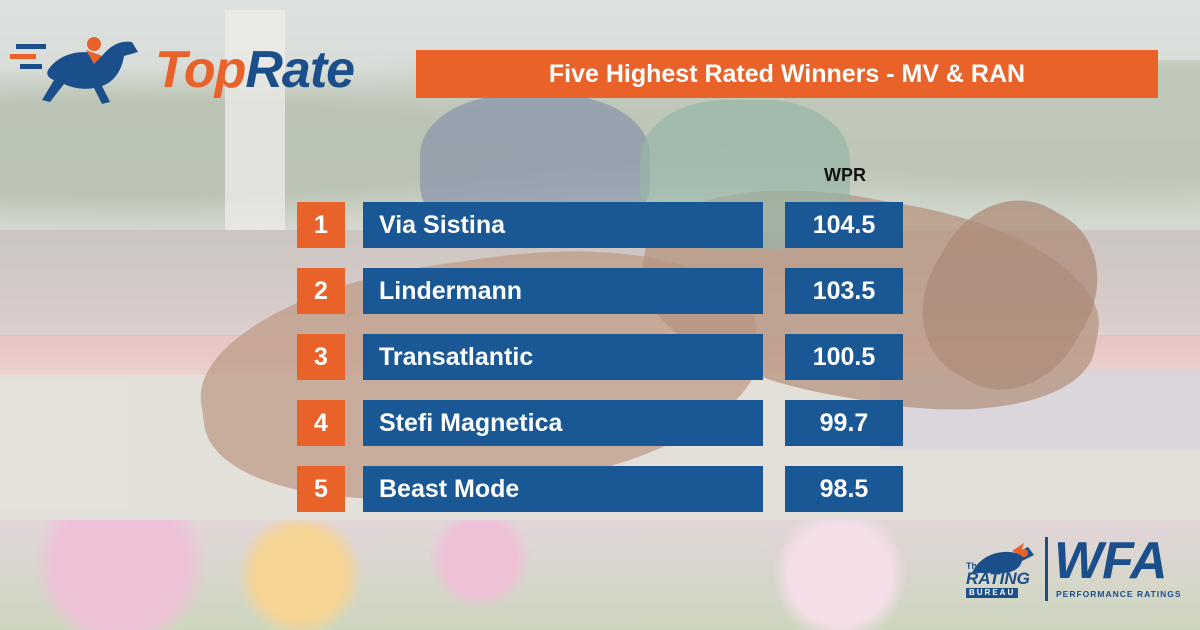  What do you see at coordinates (974, 566) in the screenshot?
I see `rb-the: The` at bounding box center [974, 566].